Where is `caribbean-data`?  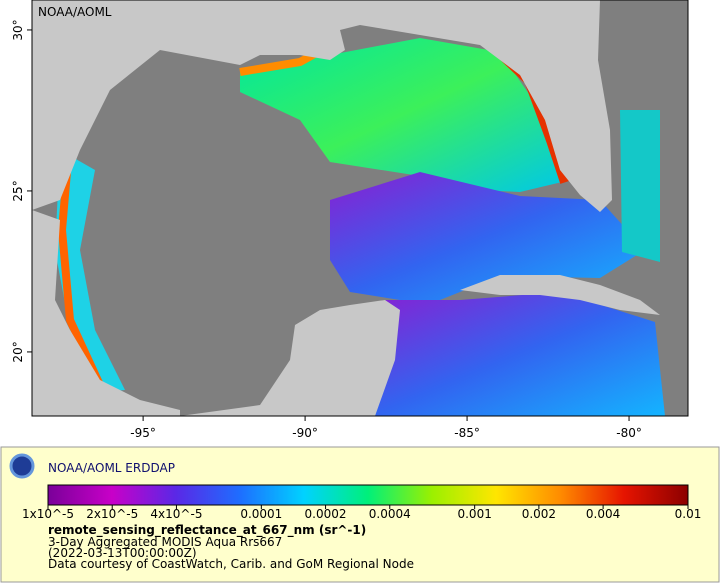 caribbean-data is located at coordinates (517, 354).